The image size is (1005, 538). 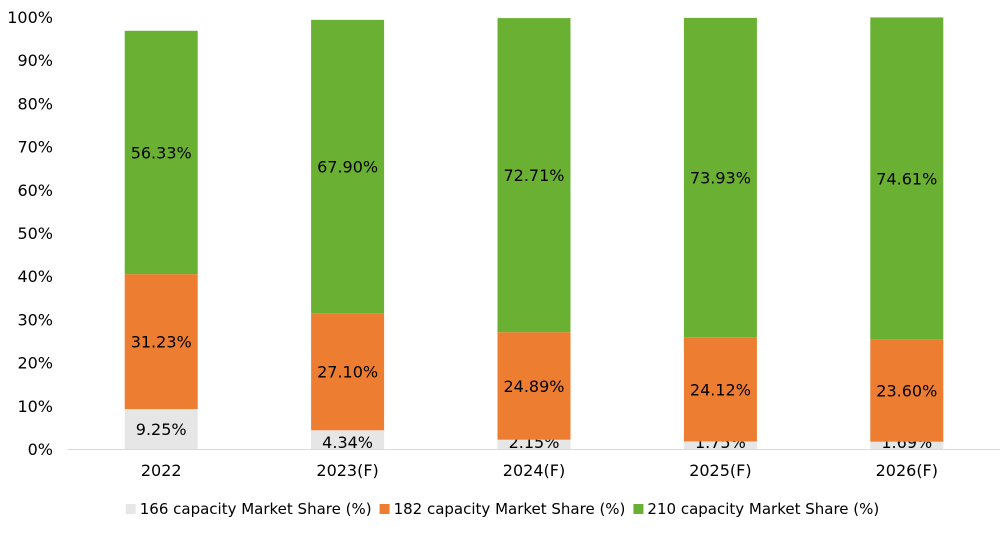 I want to click on data-label: 67.90%, so click(x=347, y=167).